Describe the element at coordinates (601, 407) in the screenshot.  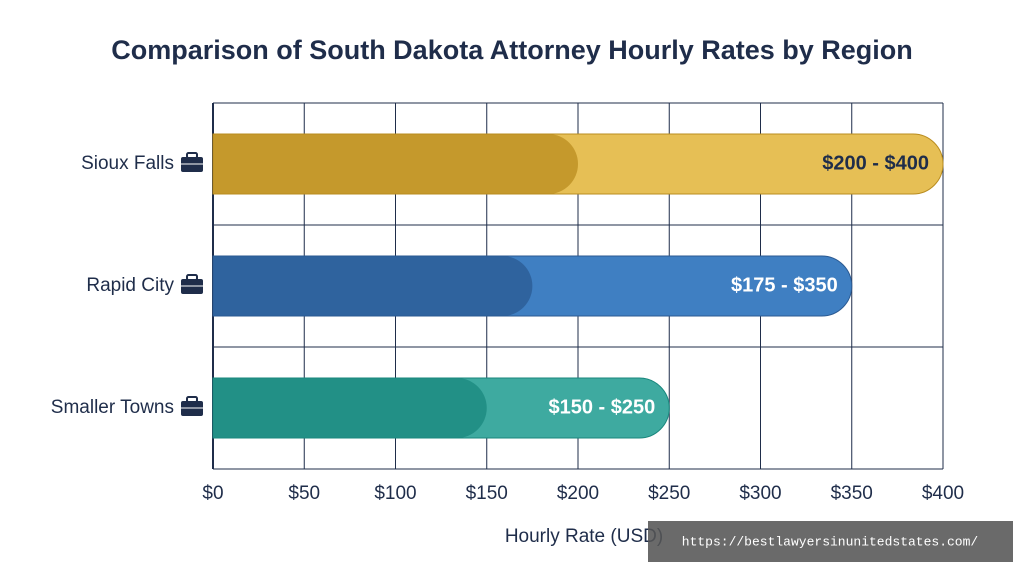
I see `value-label: $150 - $250` at that location.